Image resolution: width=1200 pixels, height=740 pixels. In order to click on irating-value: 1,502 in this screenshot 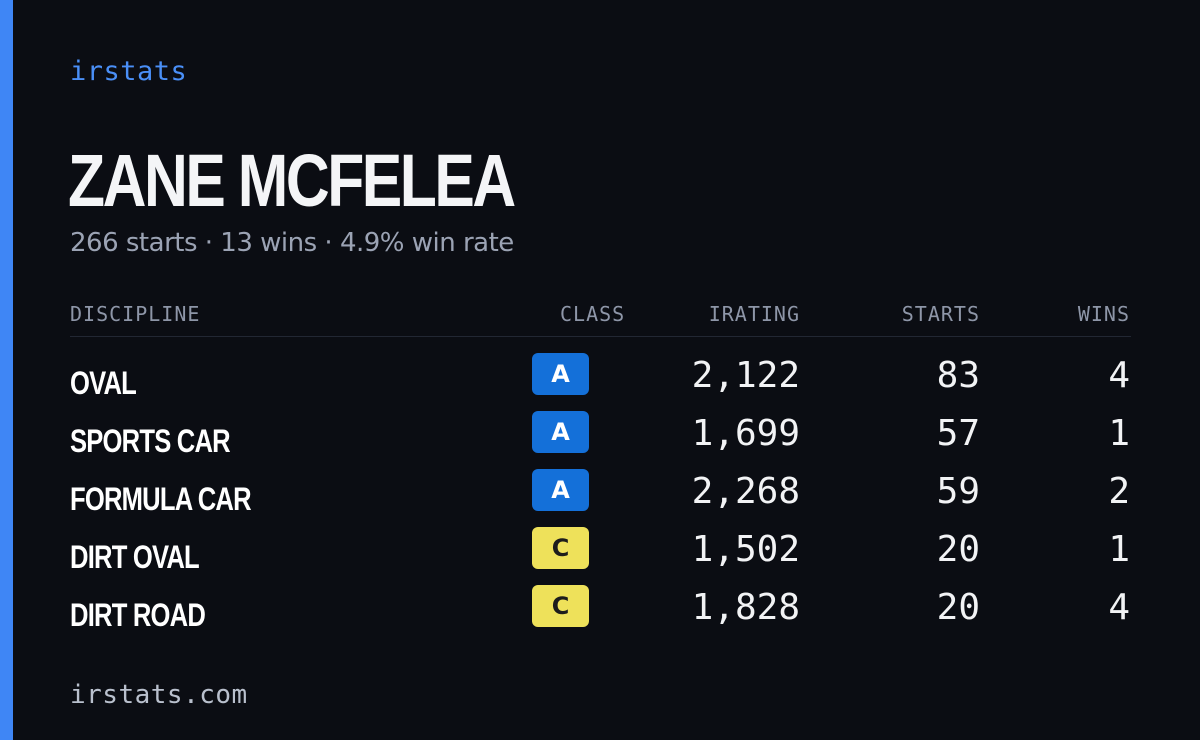, I will do `click(745, 549)`.